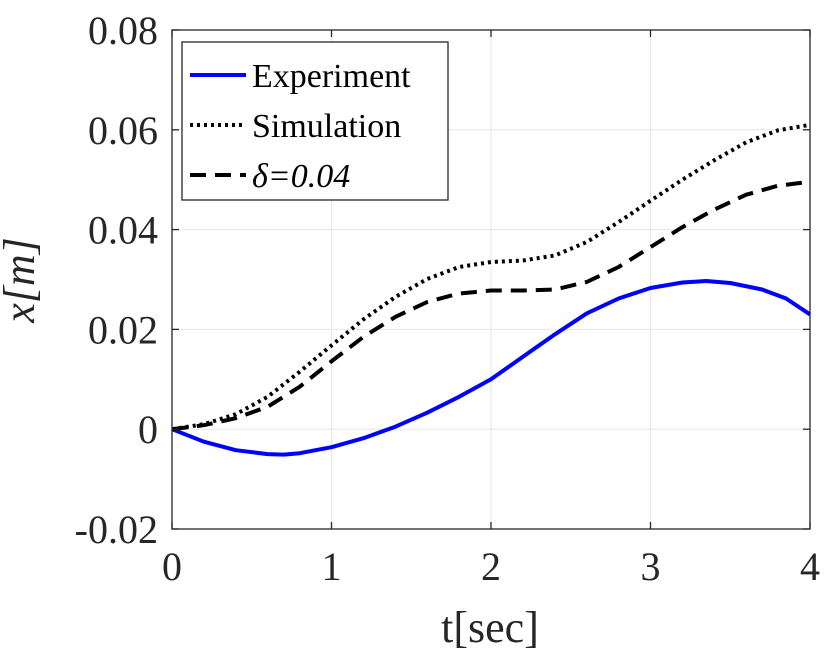 This screenshot has height=652, width=830. I want to click on legend: Experiment Simulation δ=0.04, so click(315, 121).